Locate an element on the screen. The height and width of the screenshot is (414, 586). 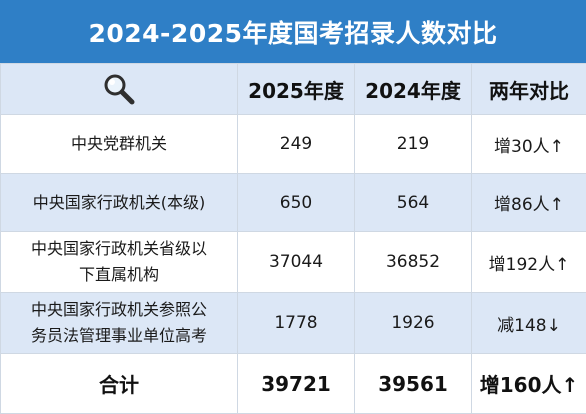
row-name: 中央党群机关 is located at coordinates (119, 144).